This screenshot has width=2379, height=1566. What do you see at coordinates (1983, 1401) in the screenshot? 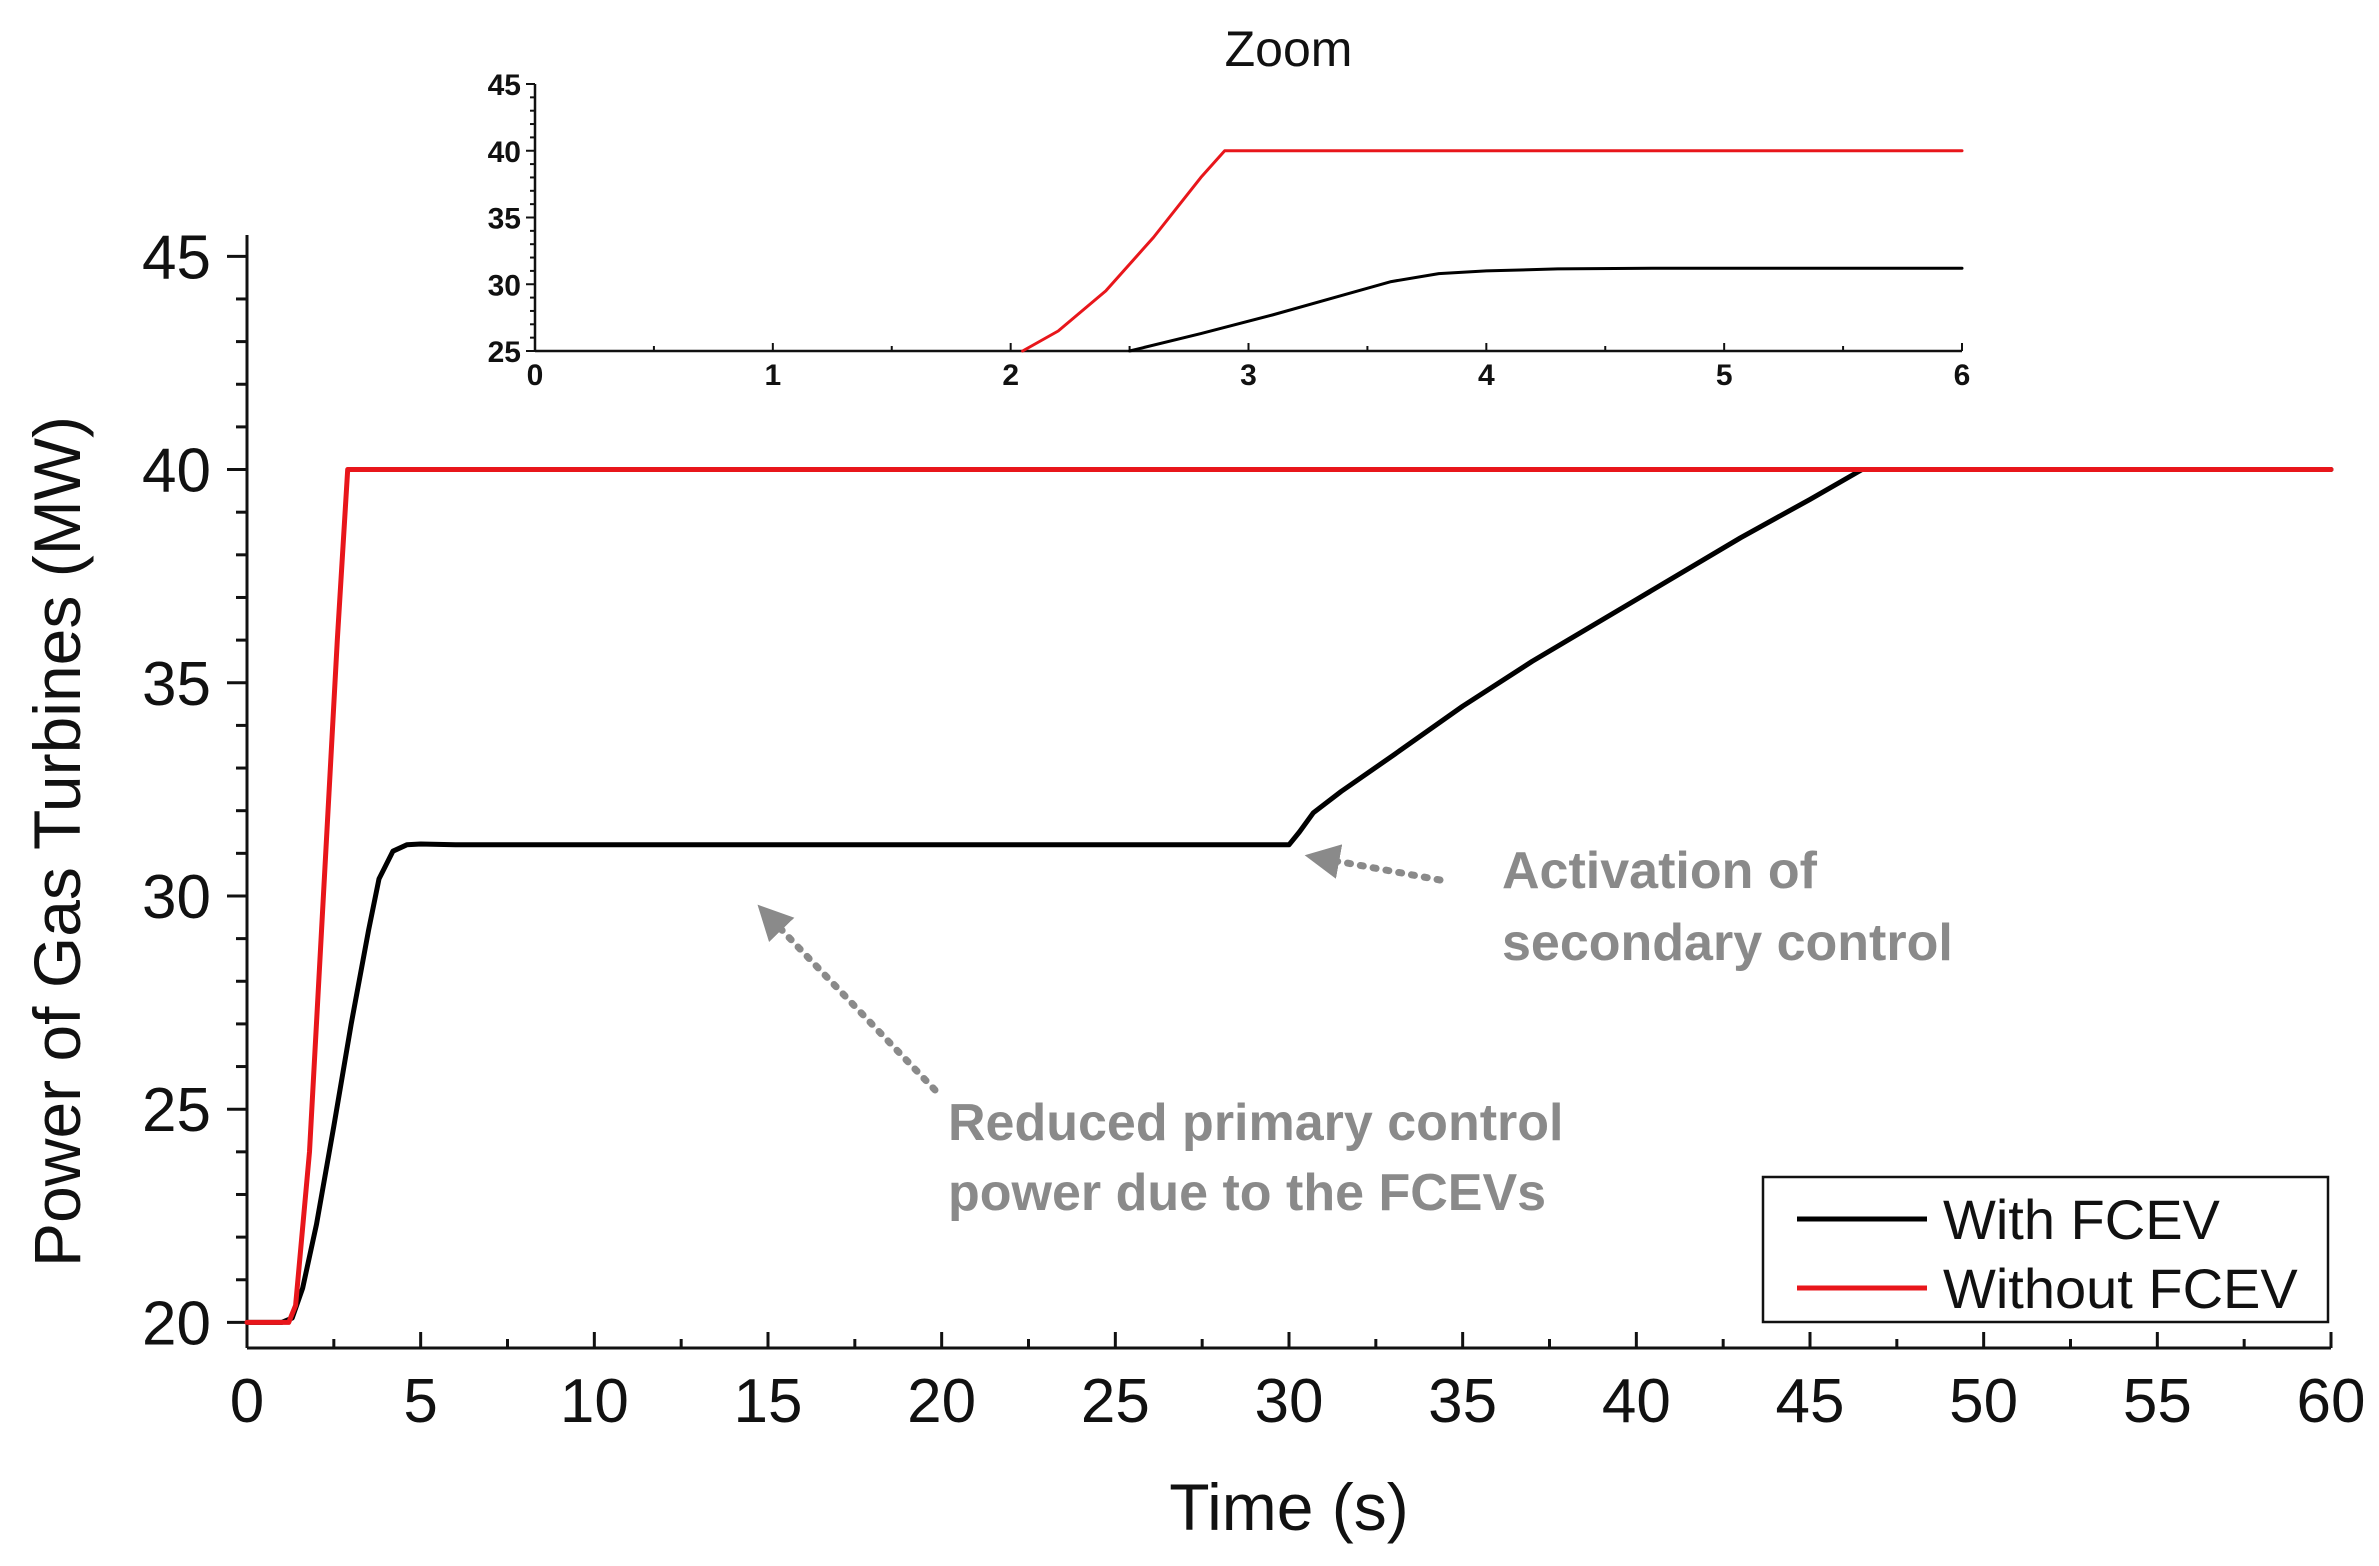
I see `x-tick-label: 50` at bounding box center [1983, 1401].